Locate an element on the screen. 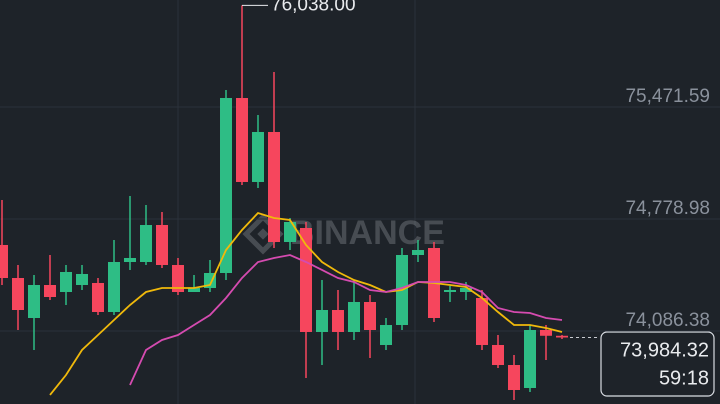 The image size is (720, 404). y-tick-label: 74,778.98 is located at coordinates (667, 208).